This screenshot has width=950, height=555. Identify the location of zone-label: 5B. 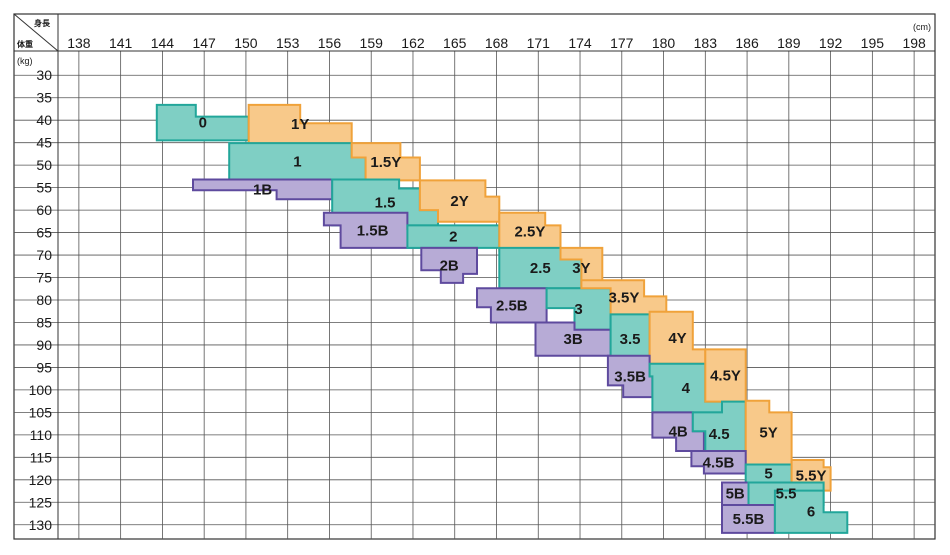
(735, 494).